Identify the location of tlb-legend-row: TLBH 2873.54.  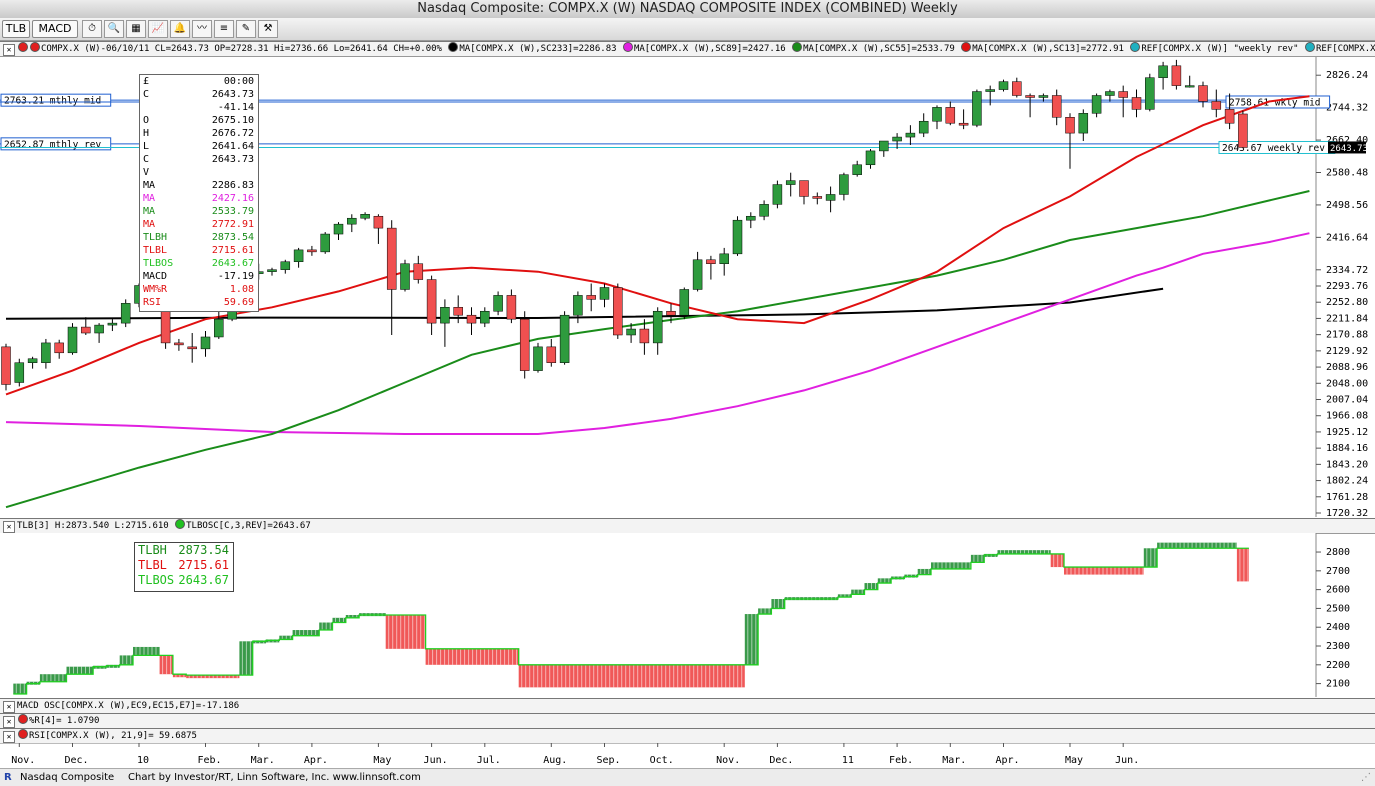
(184, 550).